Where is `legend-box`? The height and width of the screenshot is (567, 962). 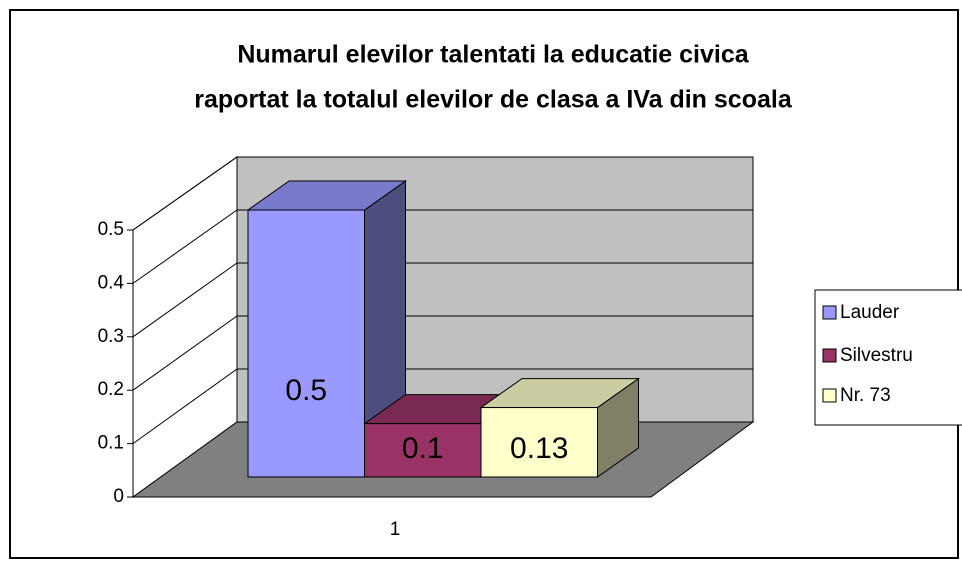
legend-box is located at coordinates (888, 357).